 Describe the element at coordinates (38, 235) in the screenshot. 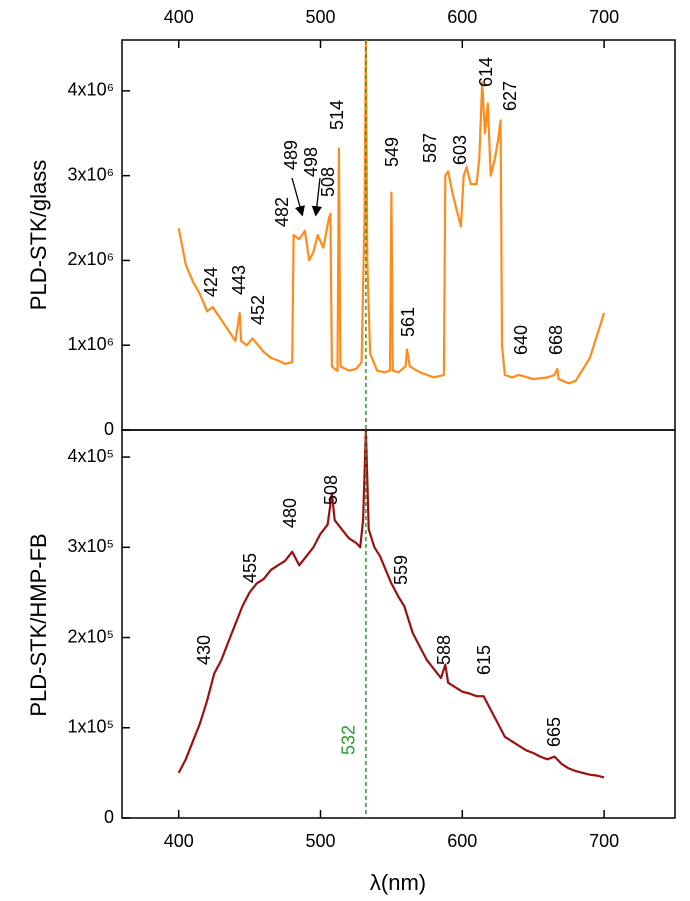

I see `y-axis-title: PLD-STK/glass` at that location.